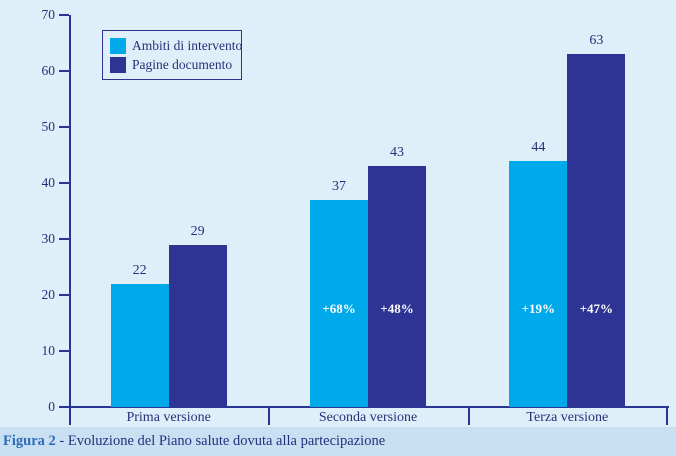 The height and width of the screenshot is (456, 676). I want to click on bar-annotation: +47%, so click(596, 308).